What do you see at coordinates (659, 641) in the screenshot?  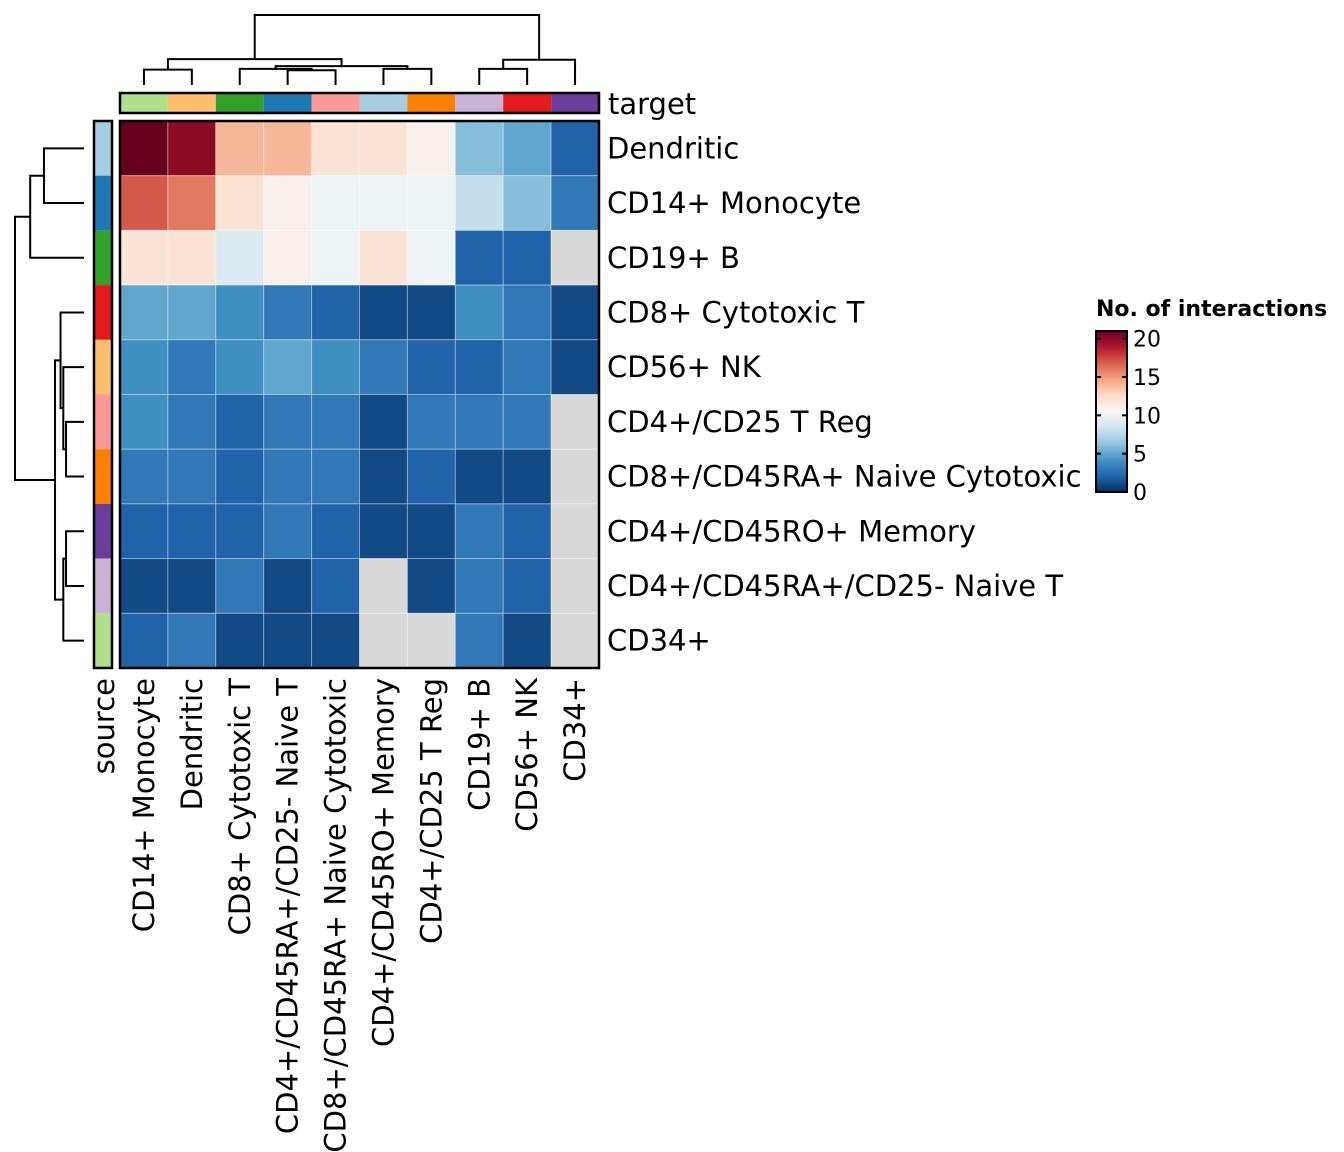 I see `row-label: CD34+` at bounding box center [659, 641].